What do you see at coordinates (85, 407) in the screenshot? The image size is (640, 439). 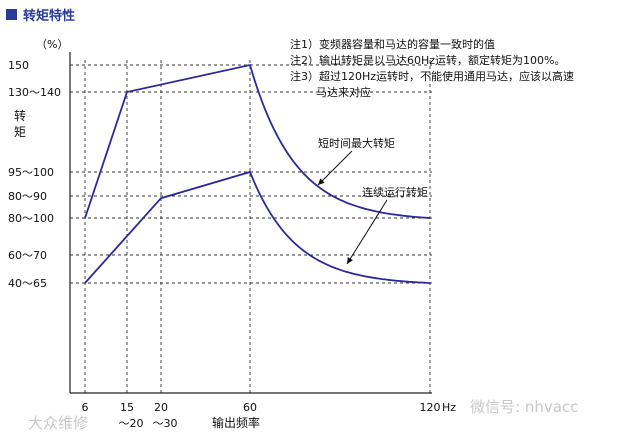 I see `x-tick-label: 6` at bounding box center [85, 407].